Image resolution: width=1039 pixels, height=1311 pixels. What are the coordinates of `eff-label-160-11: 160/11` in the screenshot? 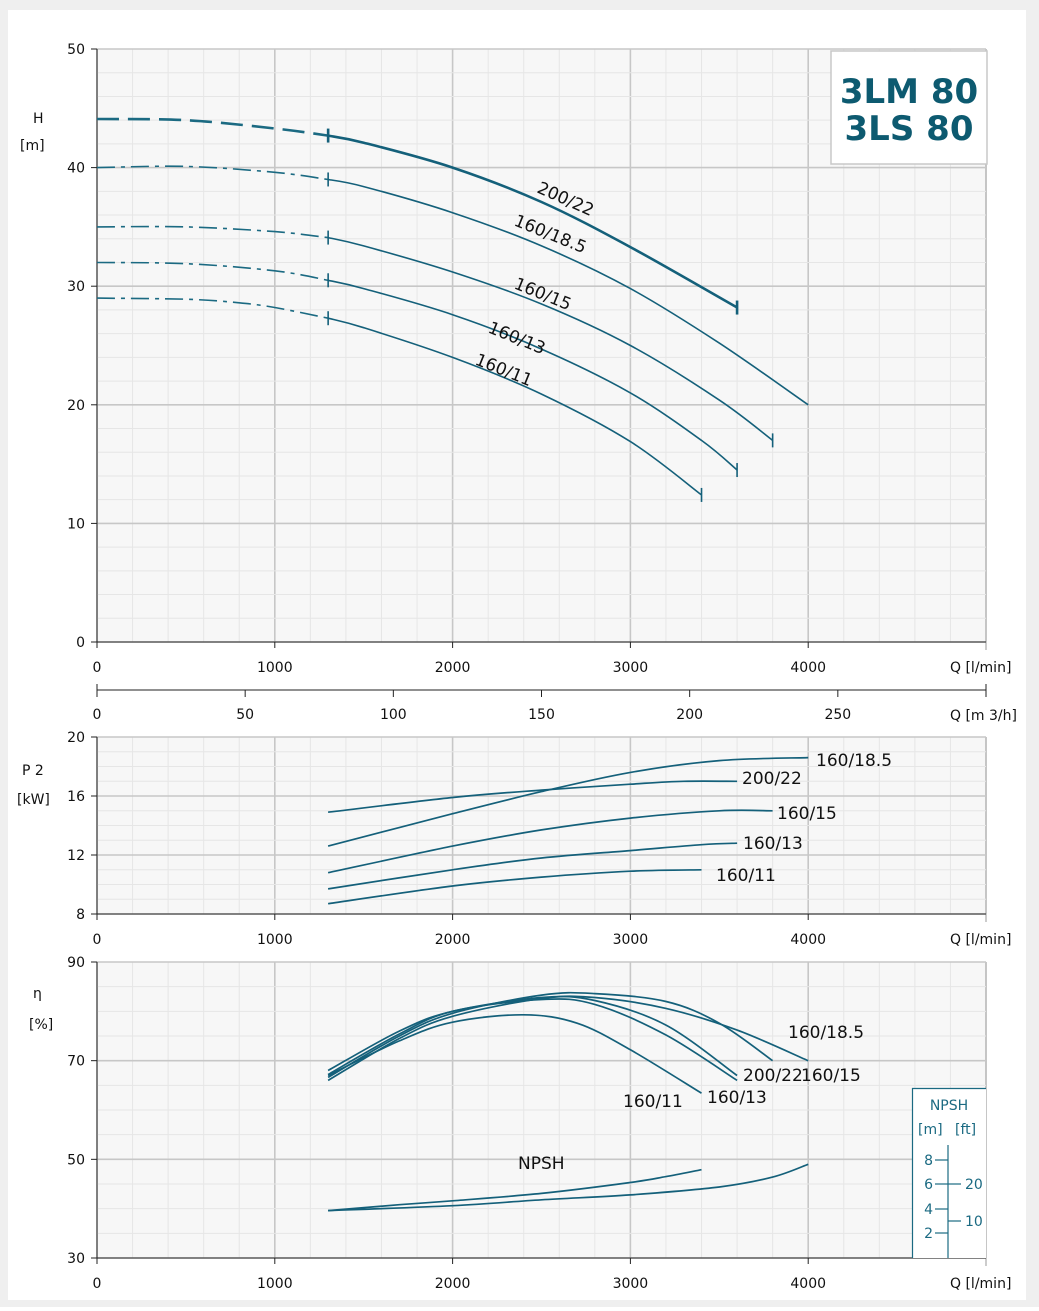 It's located at (653, 1102).